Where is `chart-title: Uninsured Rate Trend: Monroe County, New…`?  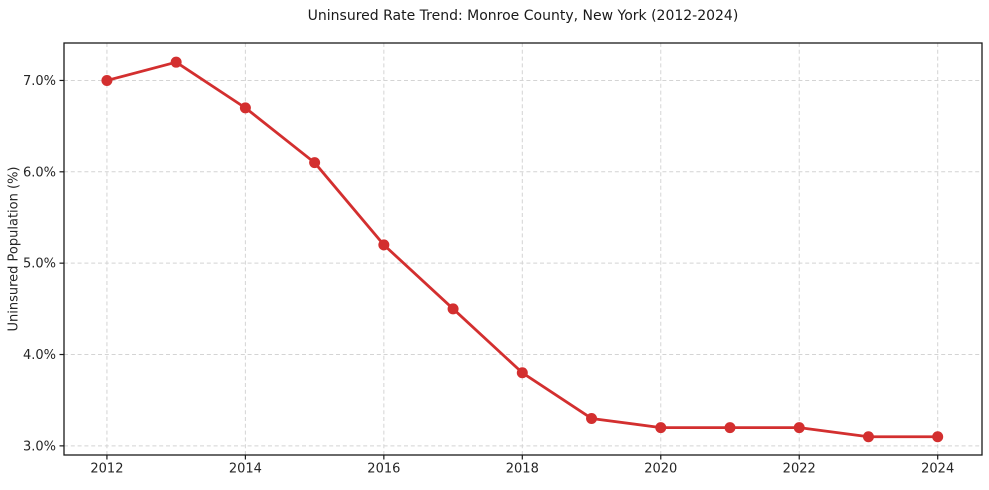 chart-title: Uninsured Rate Trend: Monroe County, New… is located at coordinates (523, 16).